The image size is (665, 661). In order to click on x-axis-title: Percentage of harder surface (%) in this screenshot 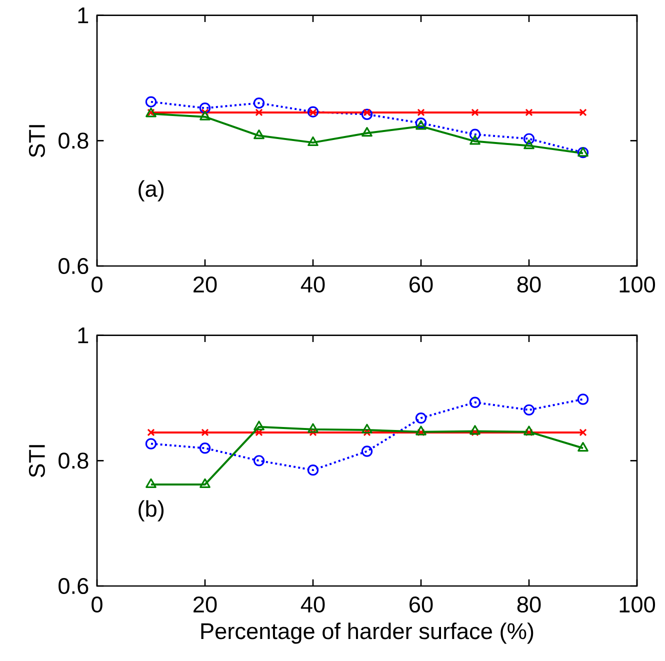, I will do `click(367, 633)`.